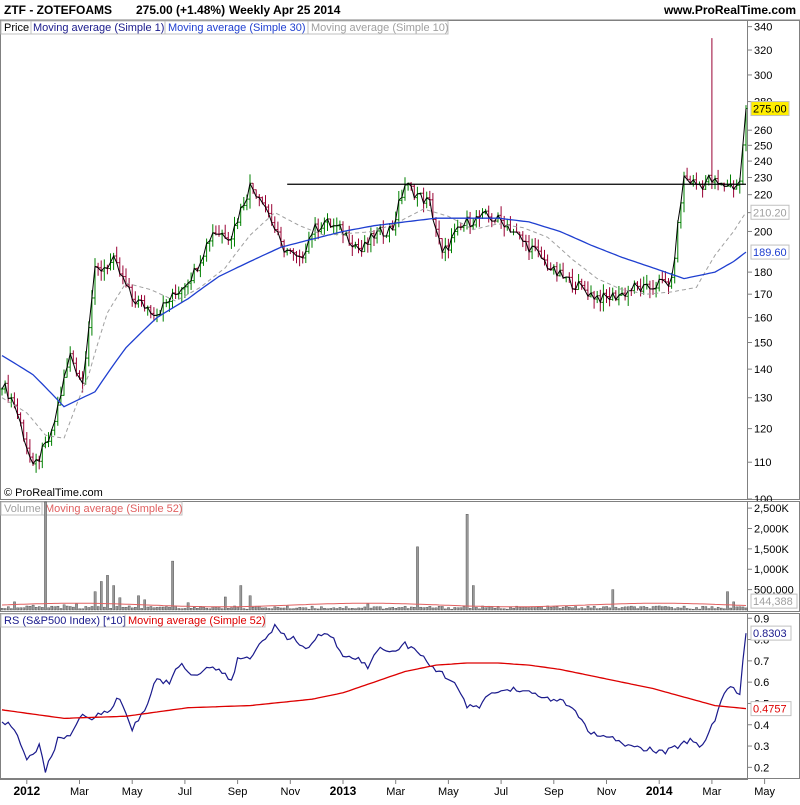  Describe the element at coordinates (65, 621) in the screenshot. I see `legend-rs: RS (S&P500 Index) [*10]` at that location.